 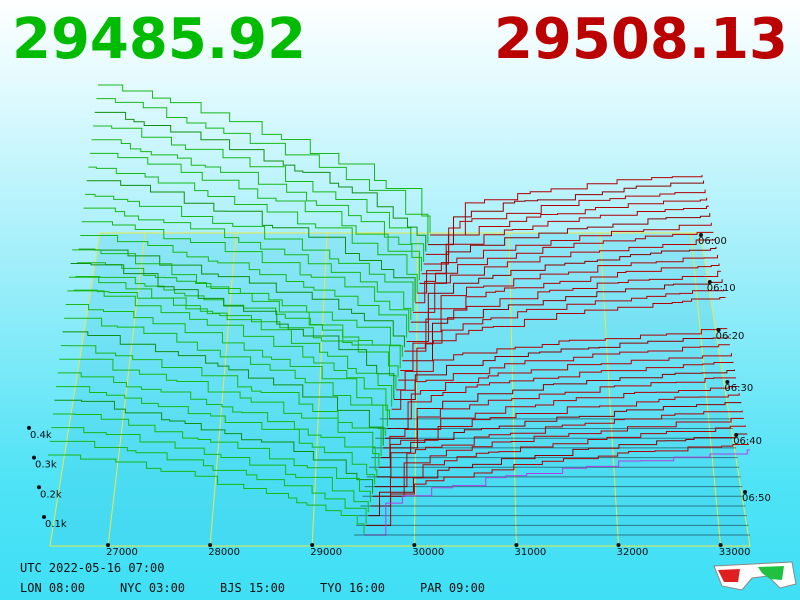 I want to click on price-label: 32000, so click(x=633, y=552).